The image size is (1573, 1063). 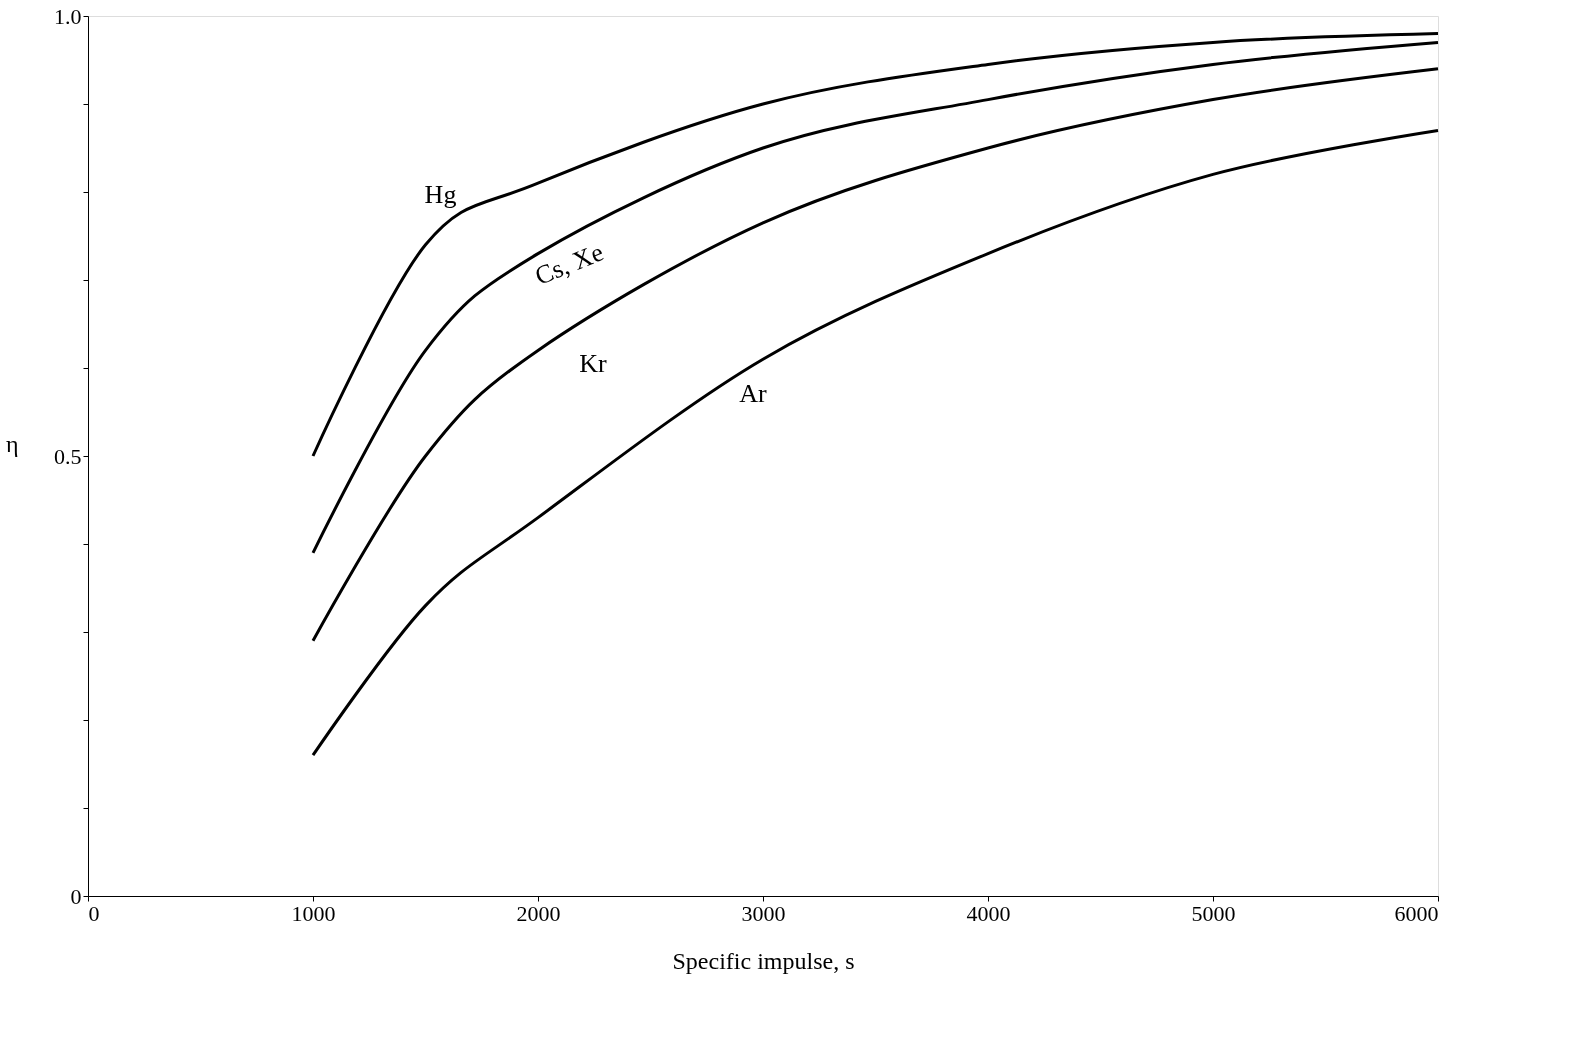 What do you see at coordinates (1416, 913) in the screenshot?
I see `x-tick-label: 6000` at bounding box center [1416, 913].